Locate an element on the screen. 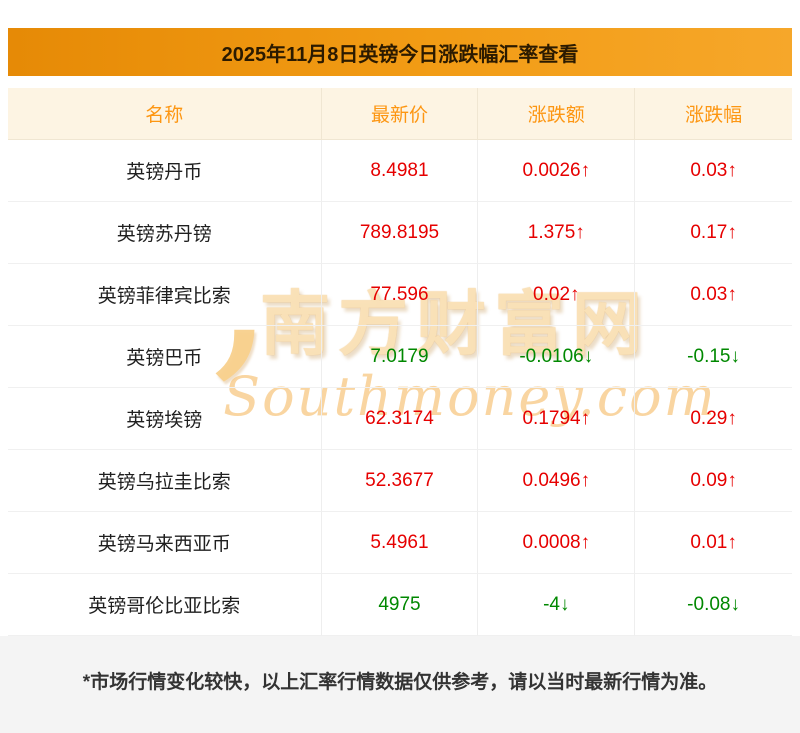  currency-name-cell: 英镑马来西亚币 is located at coordinates (165, 543).